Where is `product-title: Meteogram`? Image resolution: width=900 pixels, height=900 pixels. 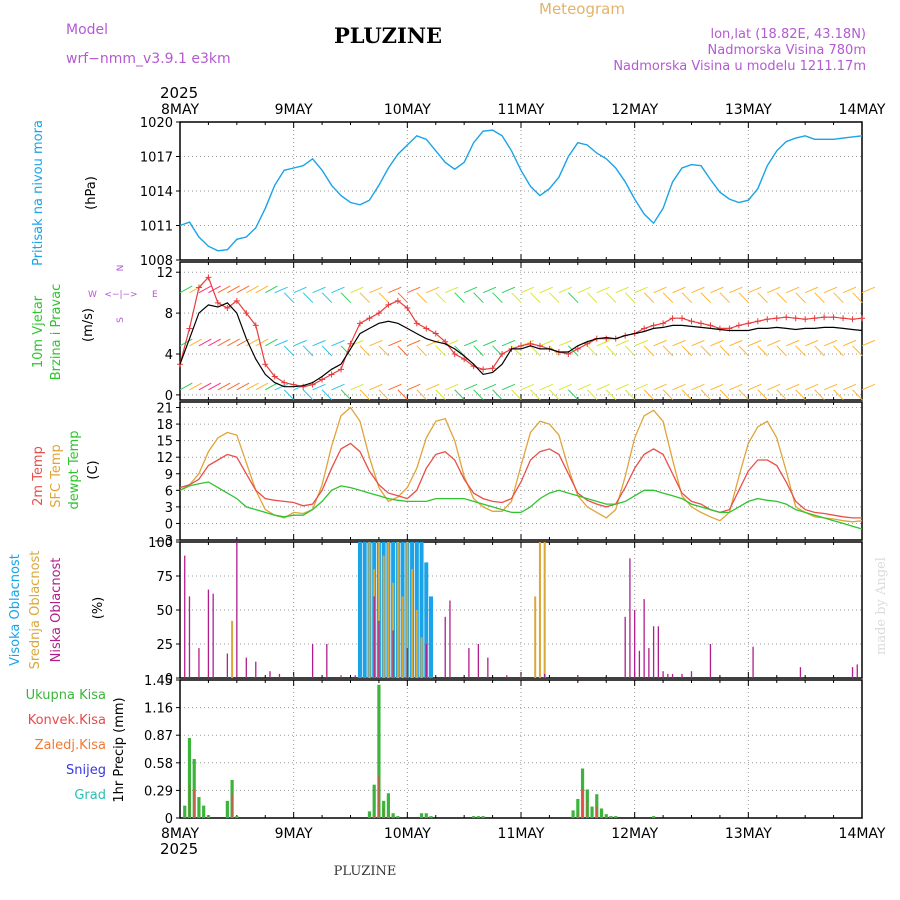 product-title: Meteogram is located at coordinates (582, 9).